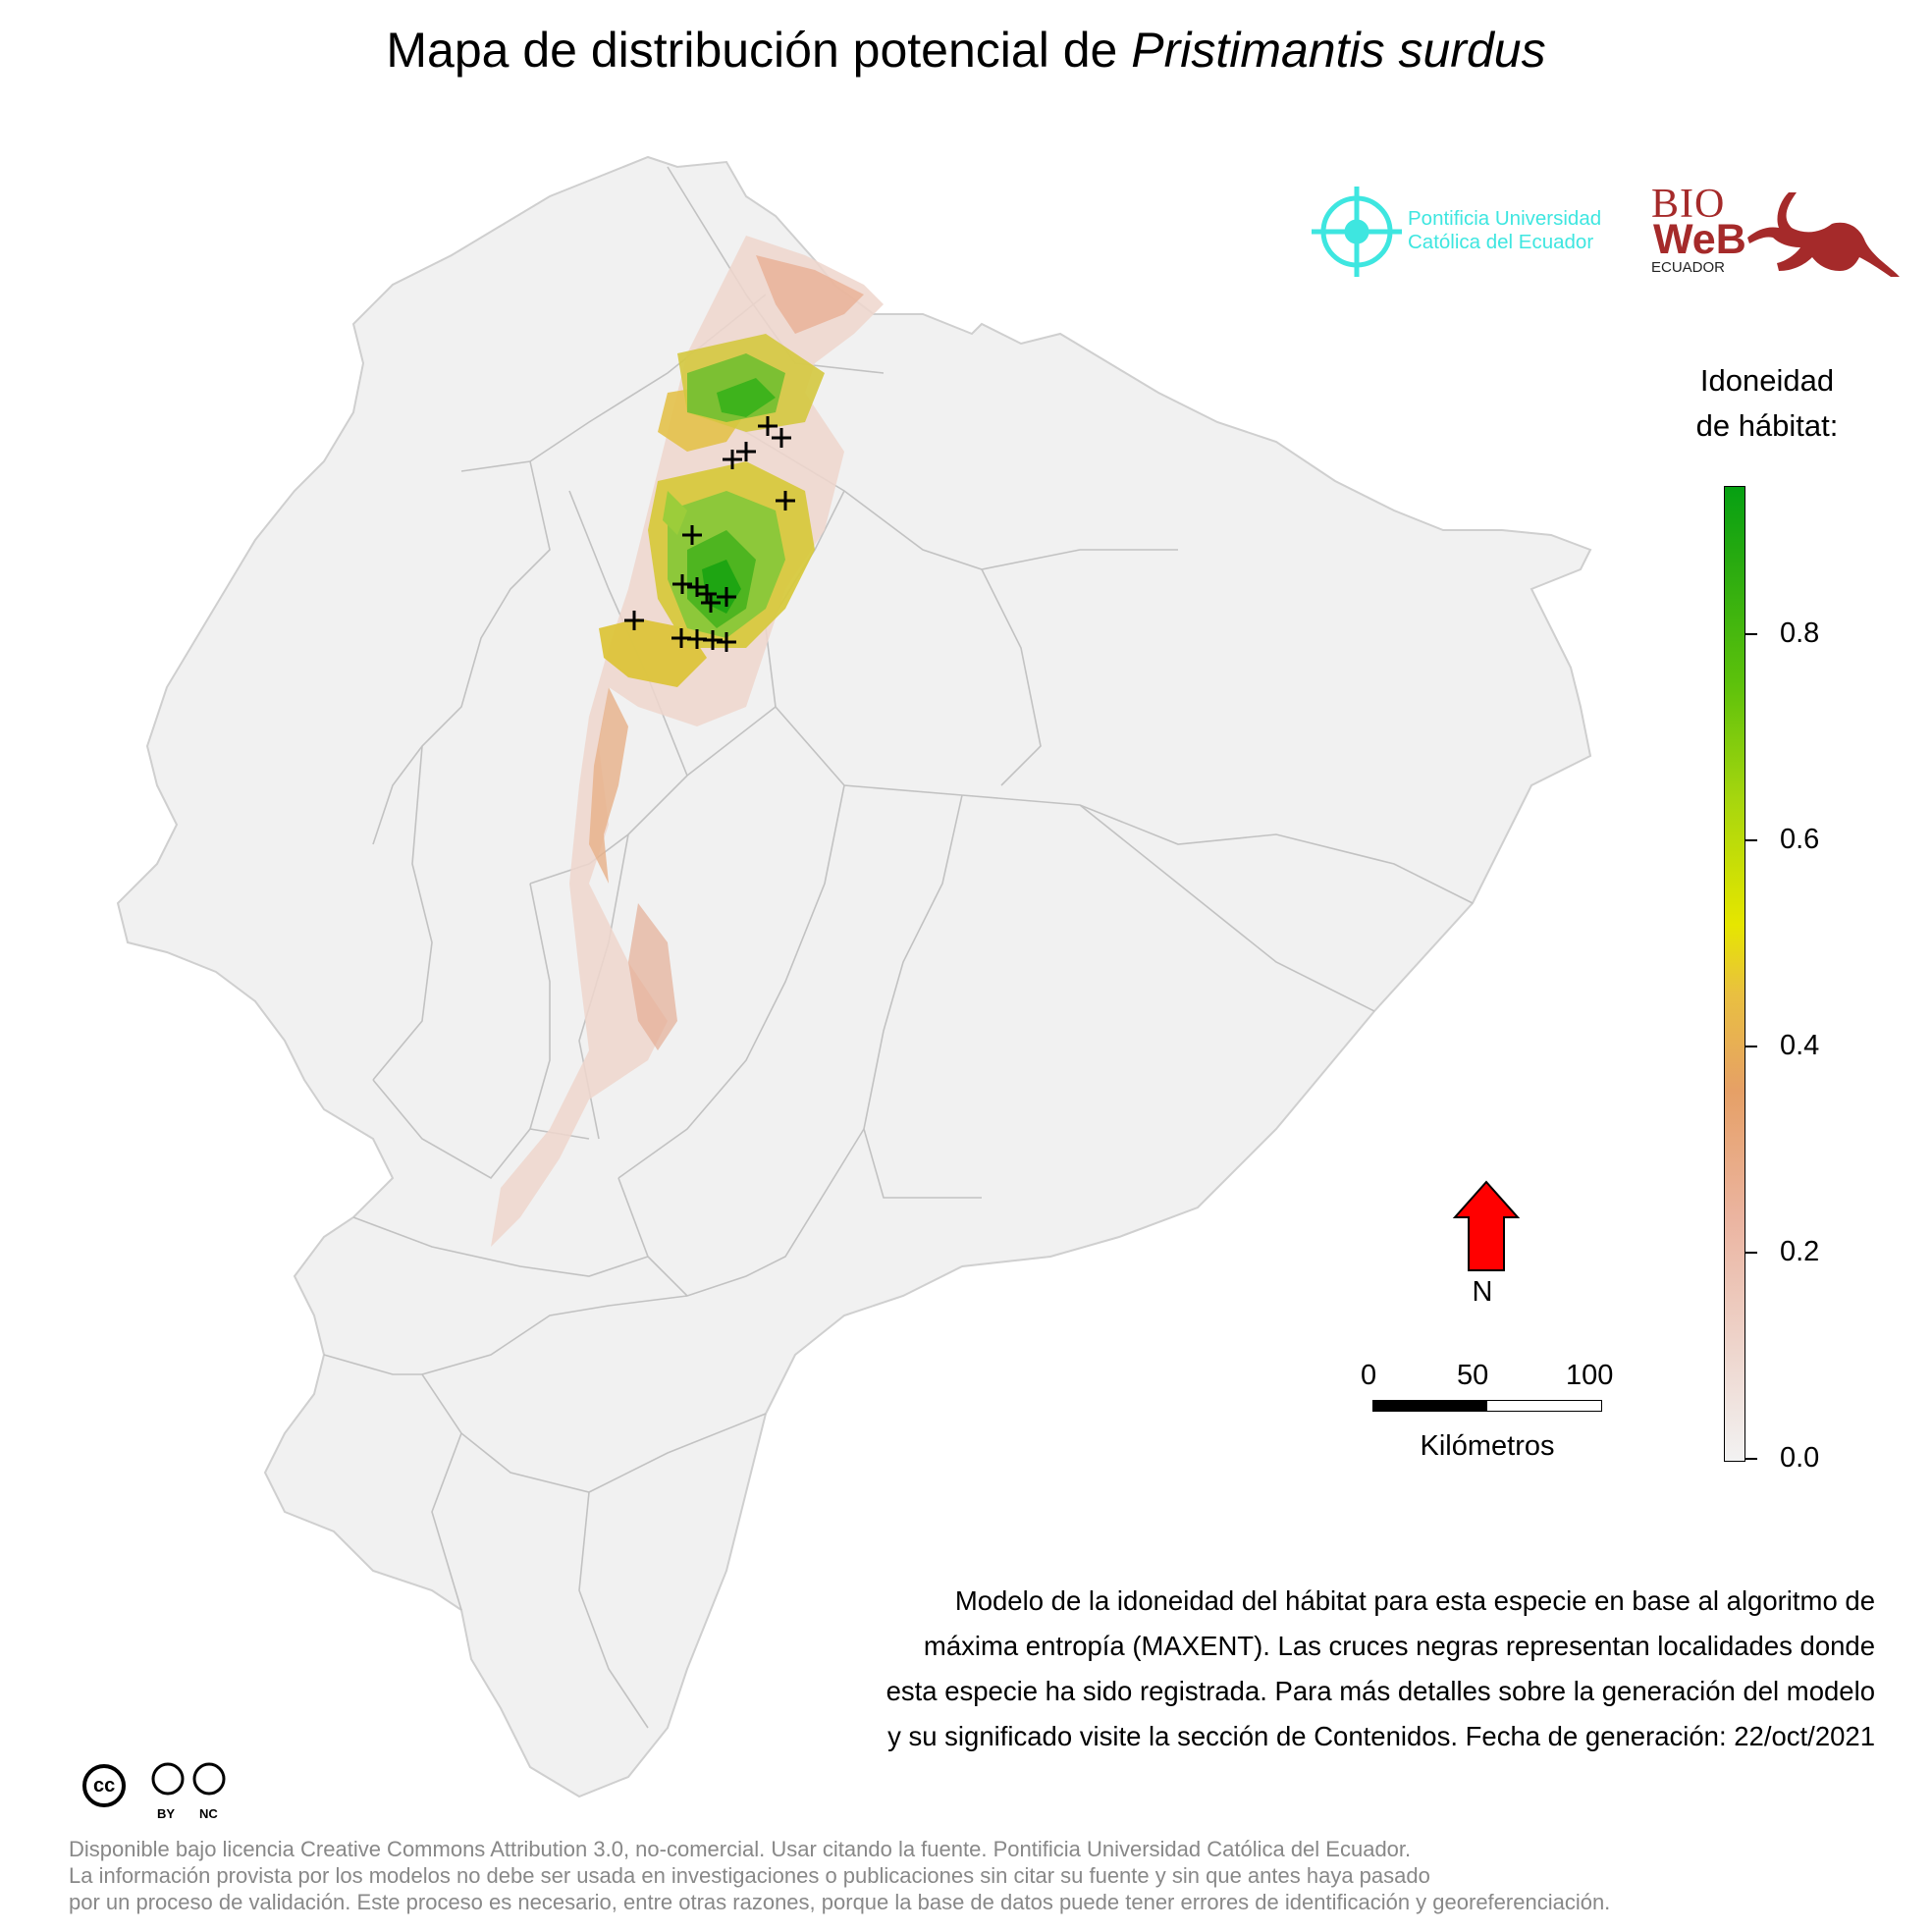 The height and width of the screenshot is (1932, 1932). Describe the element at coordinates (1688, 267) in the screenshot. I see `bioweb-country: ECUADOR` at that location.